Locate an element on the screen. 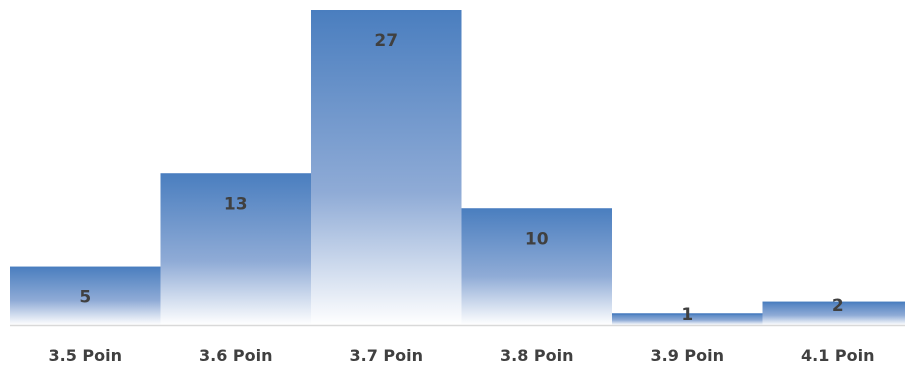 Image resolution: width=905 pixels, height=370 pixels. x-tick-label: 3.7 Poin is located at coordinates (386, 355).